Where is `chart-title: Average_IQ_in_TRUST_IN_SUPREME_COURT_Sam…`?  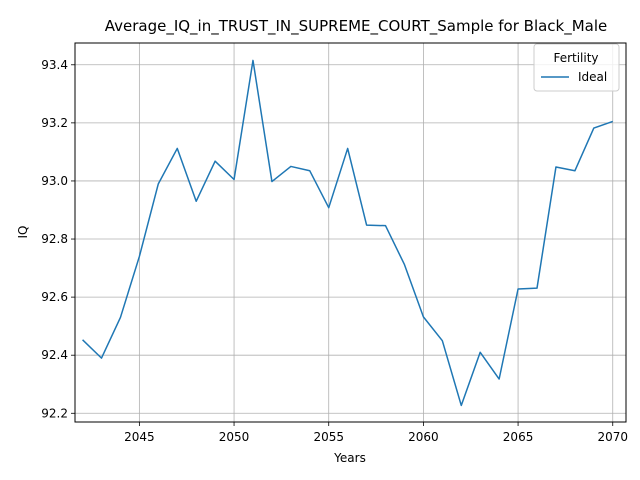 chart-title: Average_IQ_in_TRUST_IN_SUPREME_COURT_Sam… is located at coordinates (356, 26).